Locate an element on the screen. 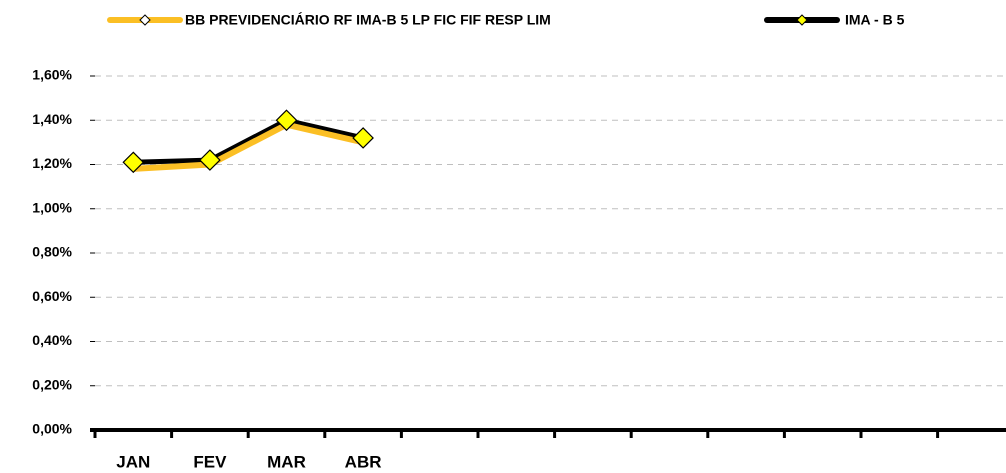 This screenshot has width=1006, height=473. legend-label: IMA - B 5 is located at coordinates (875, 20).